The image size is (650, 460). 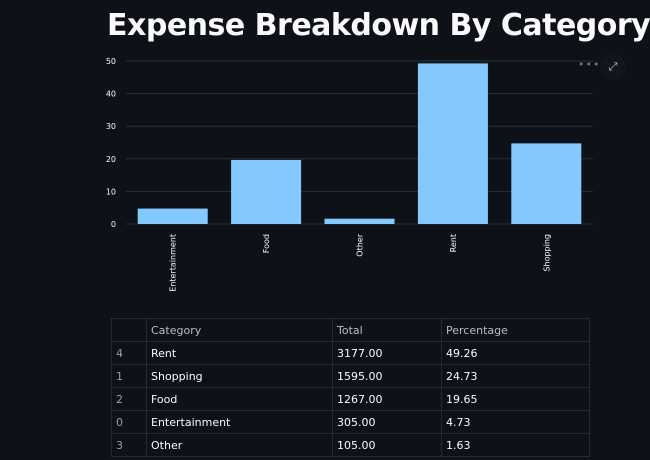 I want to click on category-cell: Food, so click(x=239, y=399).